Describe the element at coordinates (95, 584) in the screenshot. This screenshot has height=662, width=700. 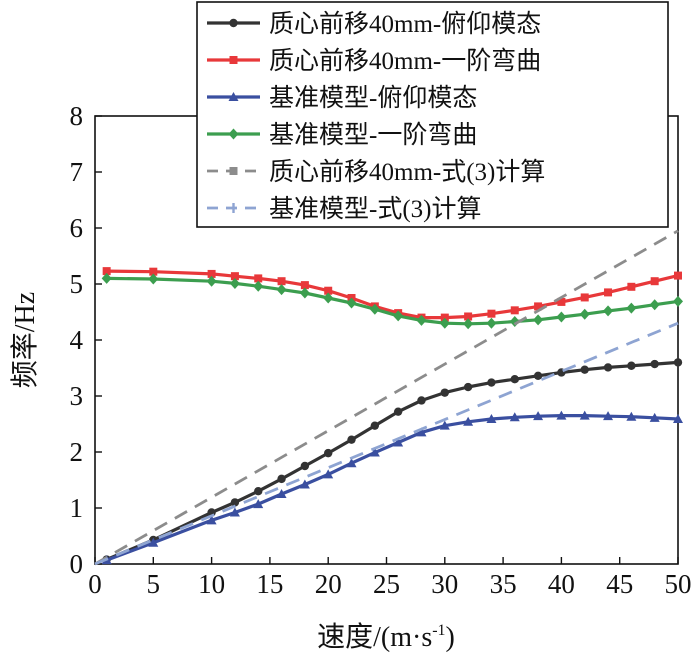
I see `x-tick-label: 0` at that location.